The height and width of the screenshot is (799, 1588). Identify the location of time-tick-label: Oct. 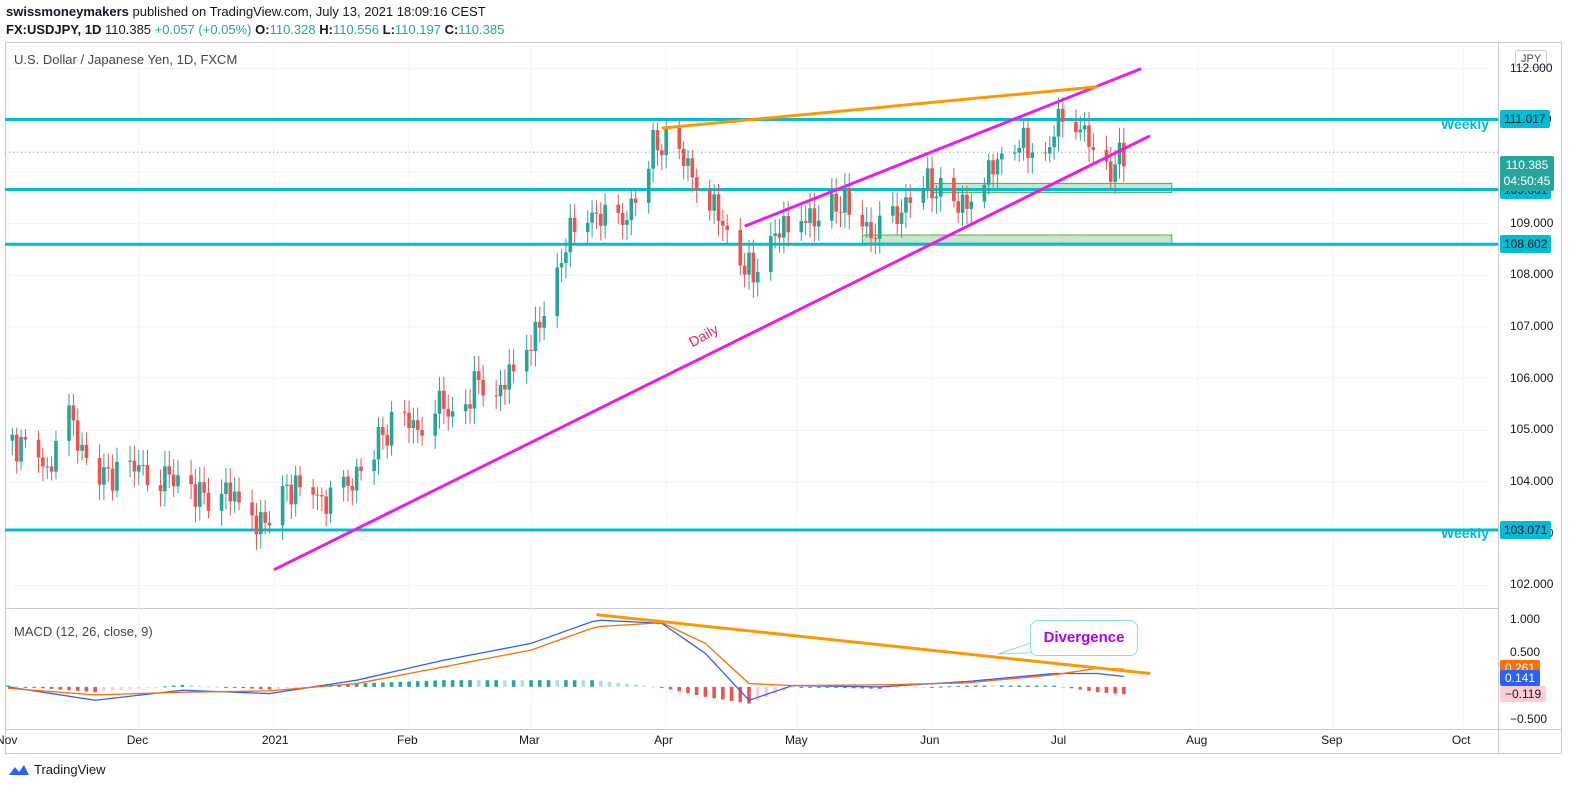
(1461, 740).